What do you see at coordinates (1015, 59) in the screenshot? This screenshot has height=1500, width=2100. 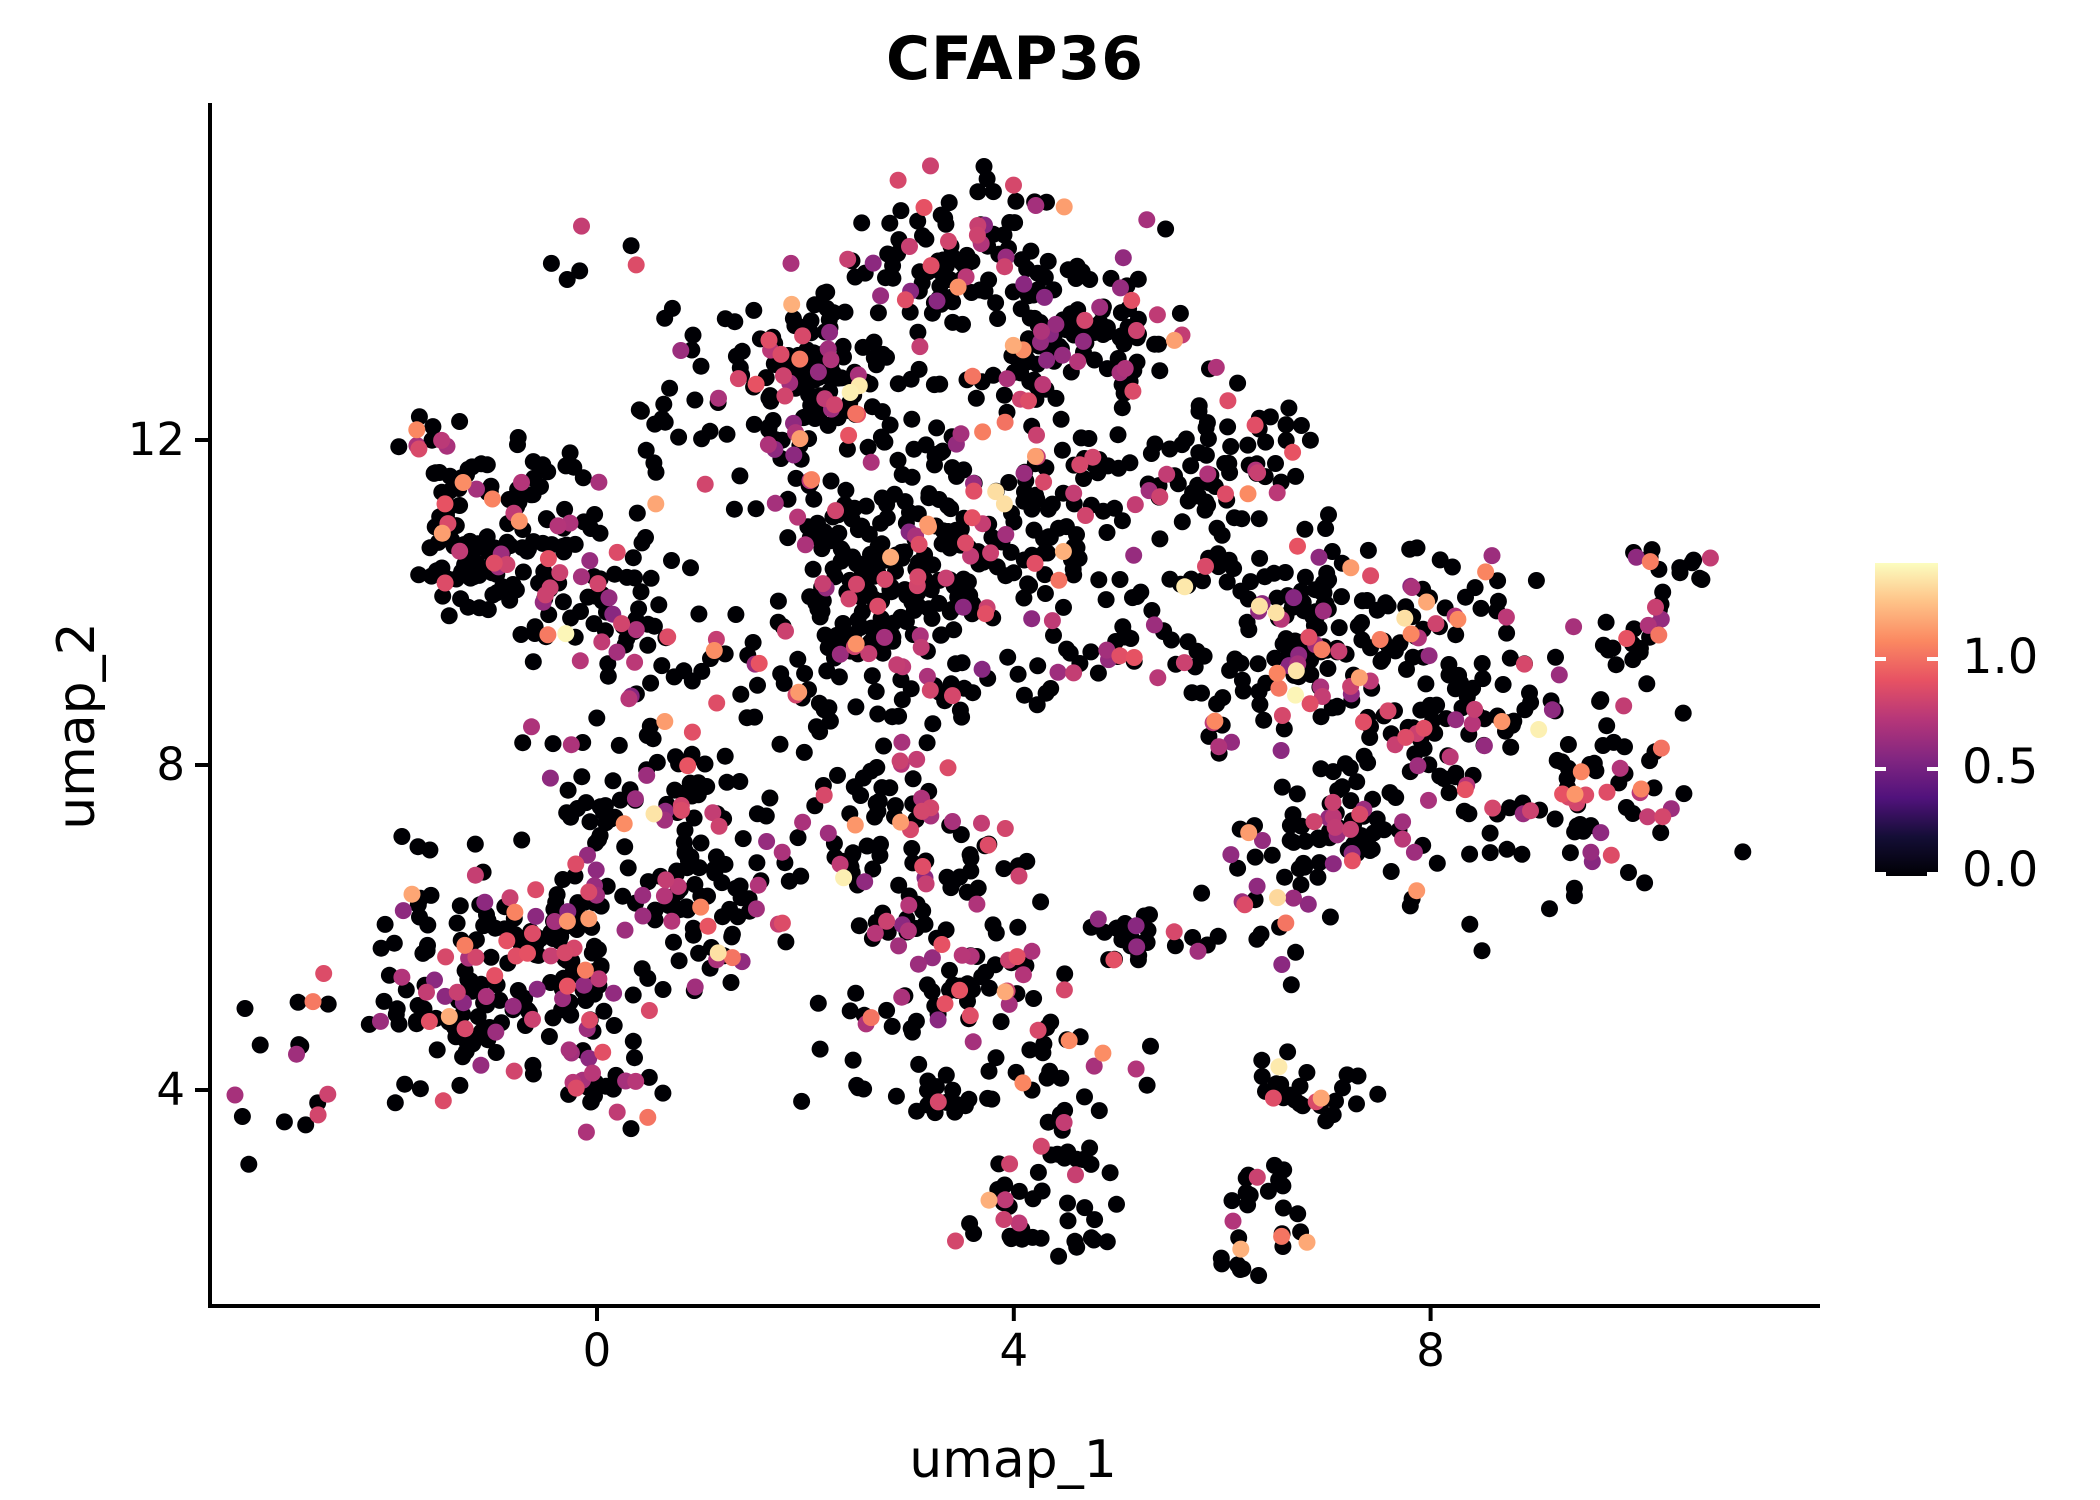 I see `chart-title: CFAP36` at bounding box center [1015, 59].